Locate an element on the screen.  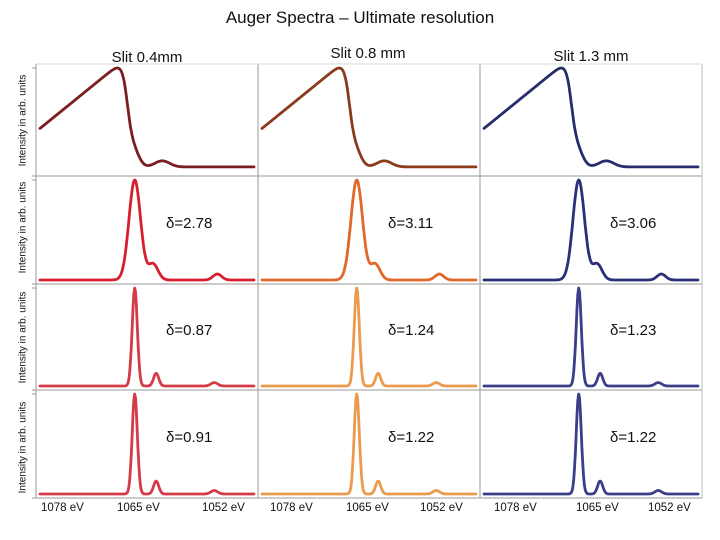
column-title-3: Slit 1.3 mm is located at coordinates (591, 56).